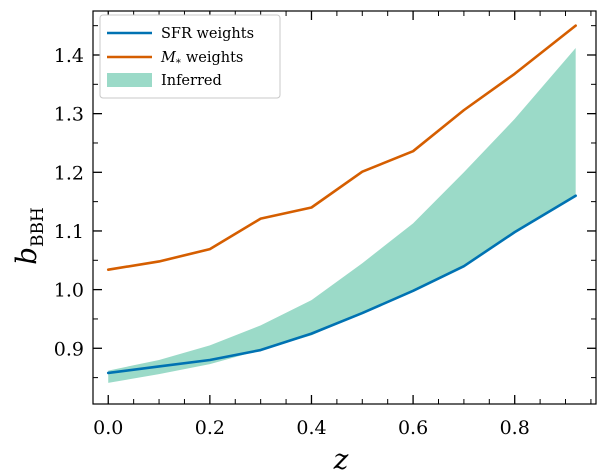  Describe the element at coordinates (69, 115) in the screenshot. I see `y-tick-label: 1.3` at that location.